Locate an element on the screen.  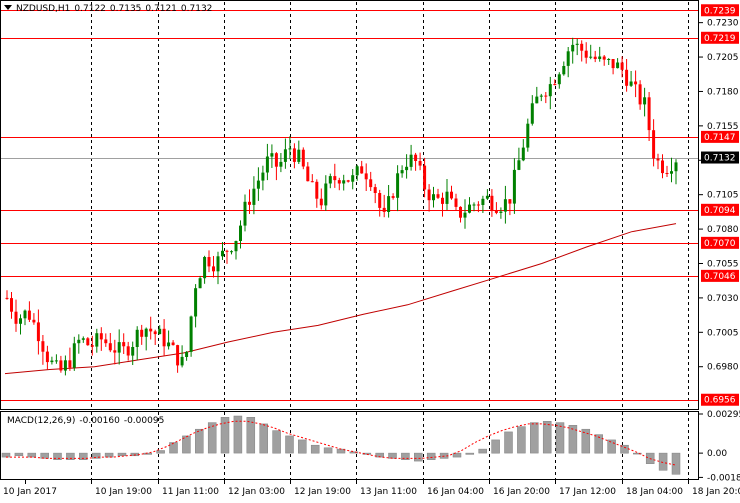
level-price-label: 0.7239 is located at coordinates (720, 11).